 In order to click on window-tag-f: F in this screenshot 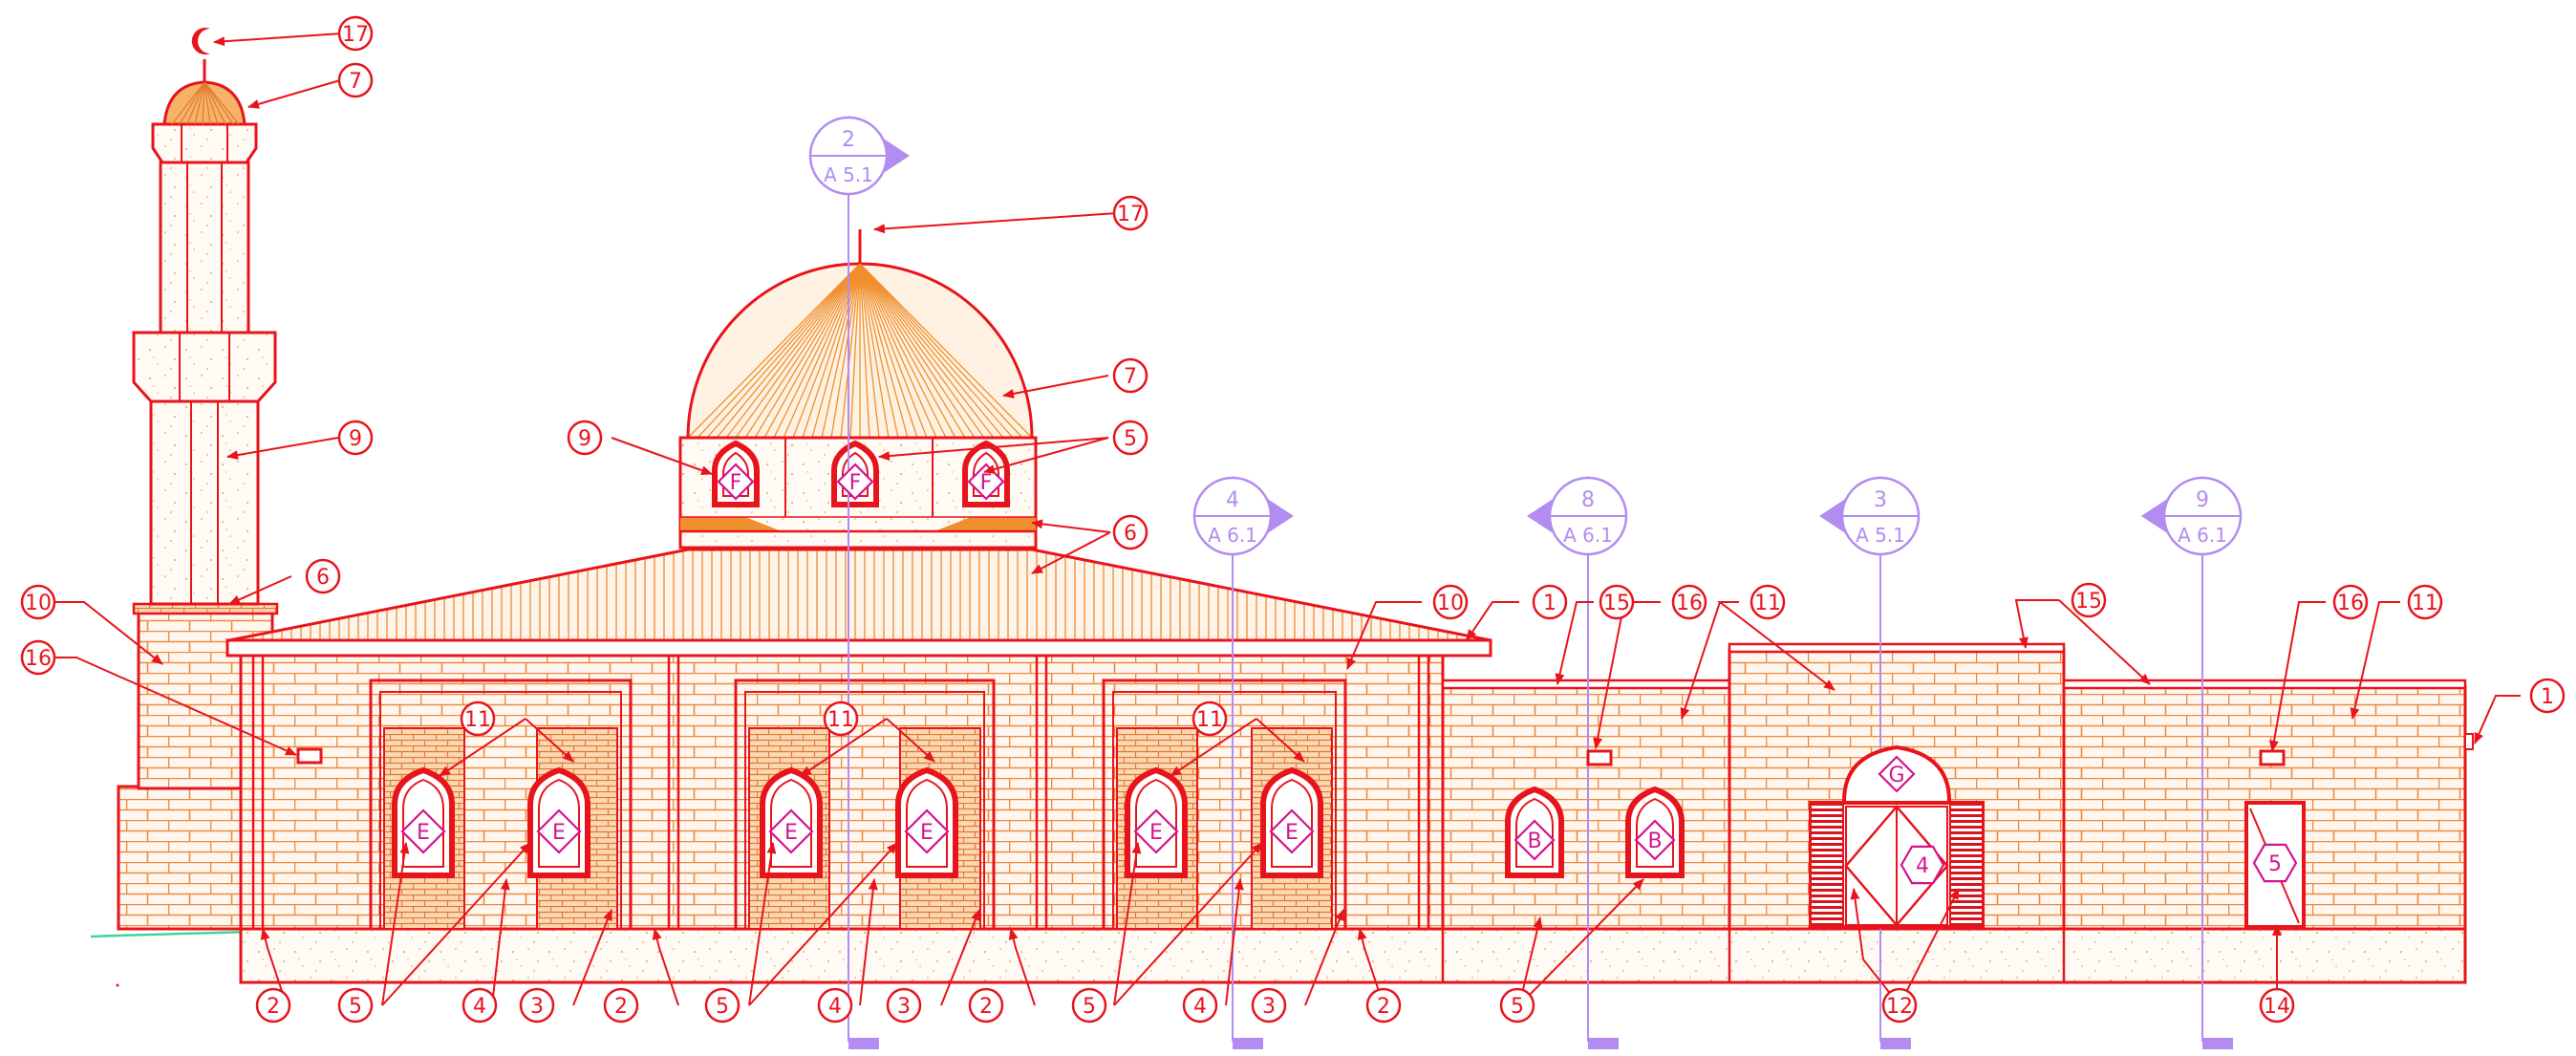, I will do `click(736, 482)`.